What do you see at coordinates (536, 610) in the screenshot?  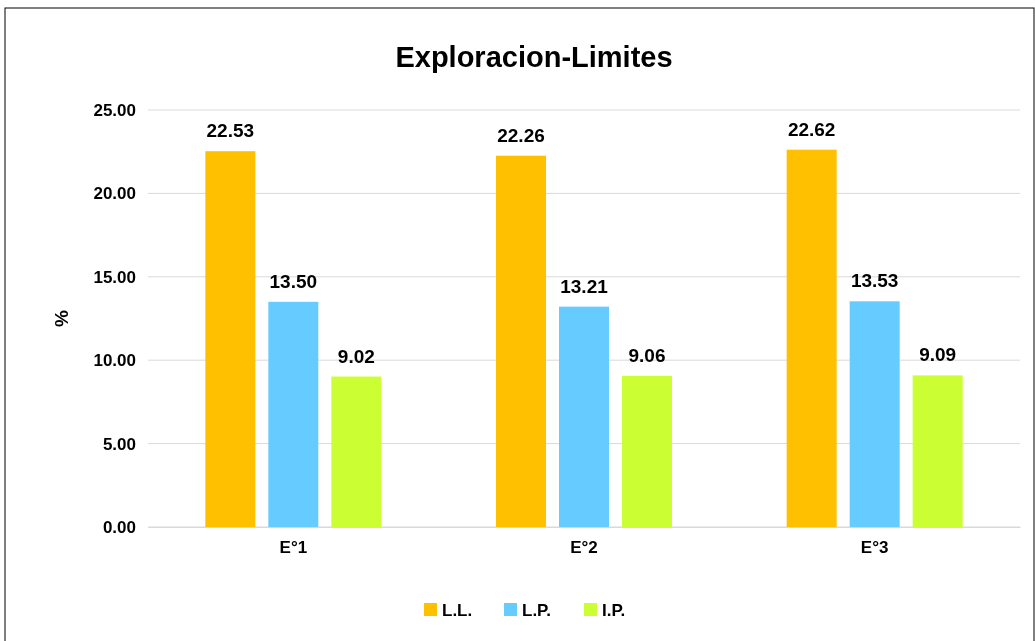 I see `legend-label: L.P.` at bounding box center [536, 610].